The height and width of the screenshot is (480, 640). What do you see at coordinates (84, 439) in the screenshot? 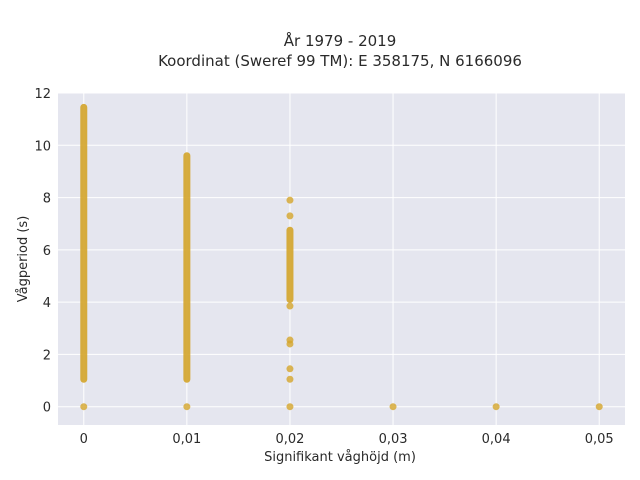
I see `x-tick-label: 0` at bounding box center [84, 439].